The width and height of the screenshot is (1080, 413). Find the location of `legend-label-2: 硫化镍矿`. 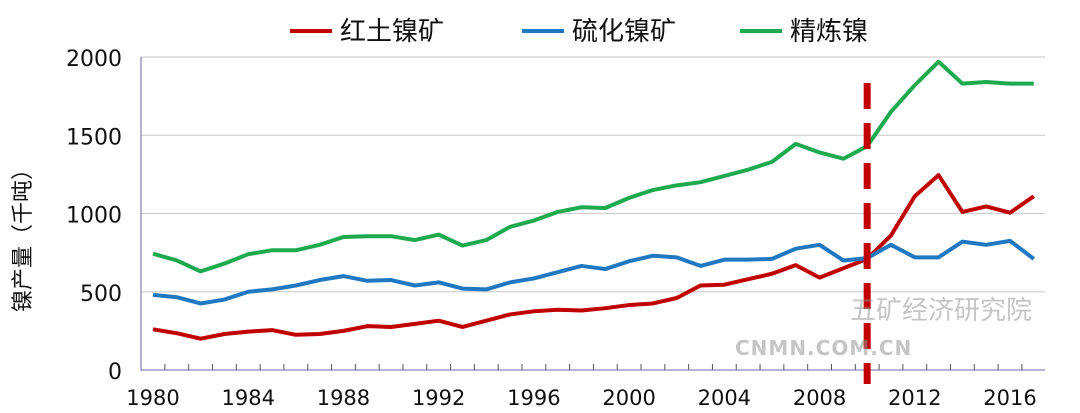

legend-label-2: 硫化镍矿 is located at coordinates (624, 32).